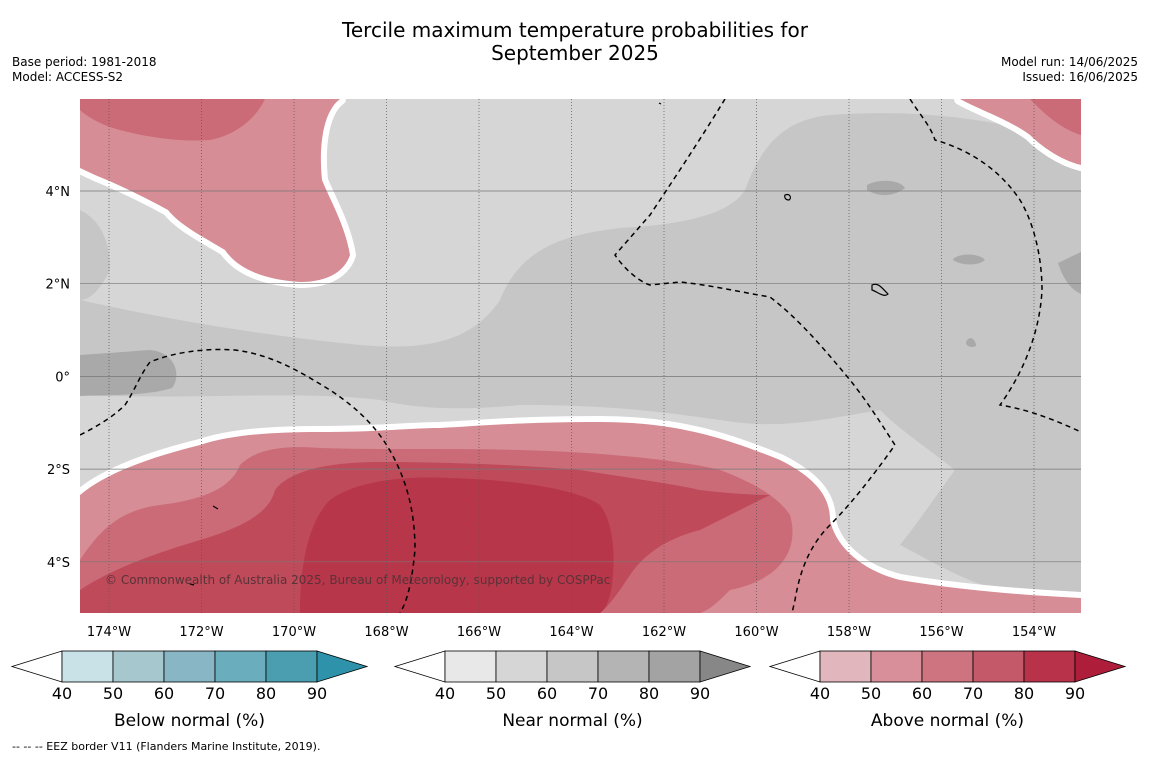 This screenshot has height=758, width=1150. I want to click on longitude-tick-label: 164°W, so click(571, 632).